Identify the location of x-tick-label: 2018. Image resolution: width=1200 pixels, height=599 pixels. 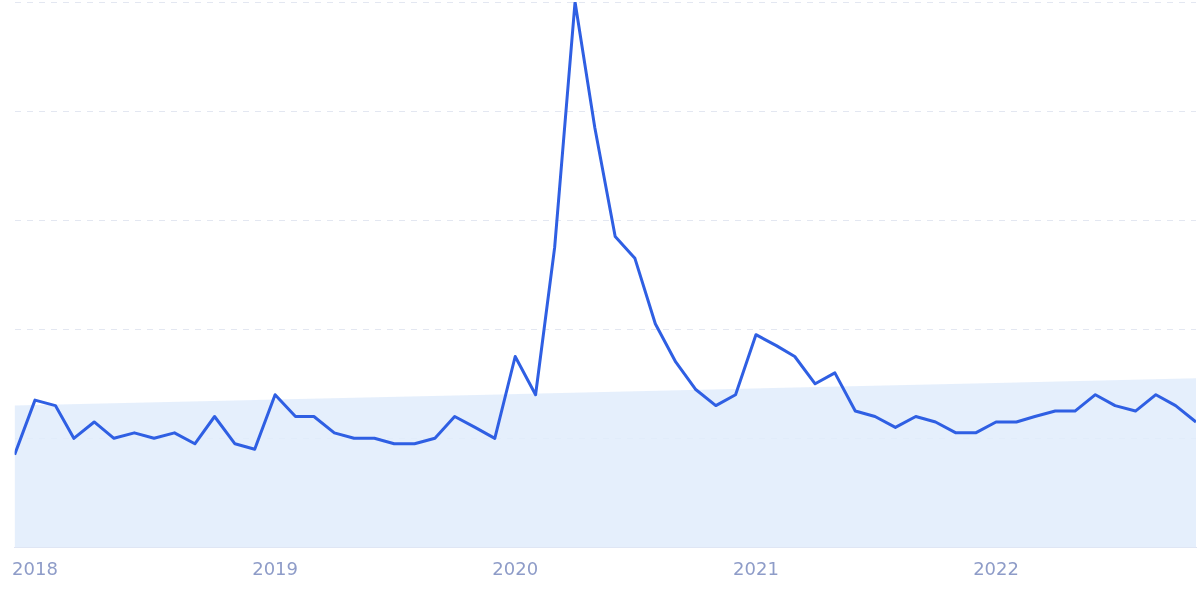
(35, 568).